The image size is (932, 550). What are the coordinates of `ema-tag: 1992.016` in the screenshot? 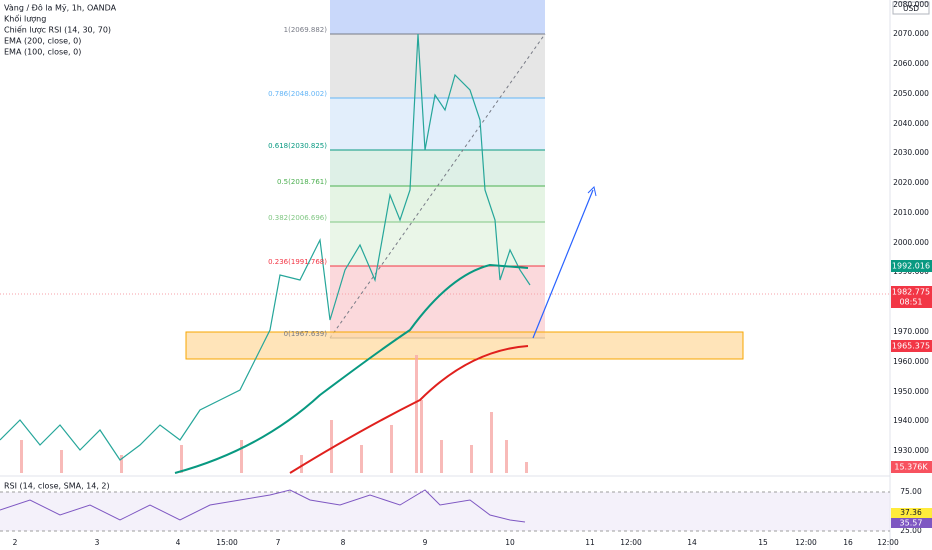 It's located at (911, 266).